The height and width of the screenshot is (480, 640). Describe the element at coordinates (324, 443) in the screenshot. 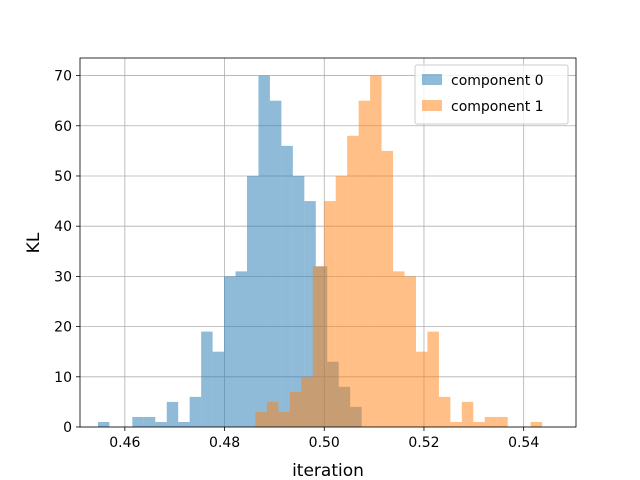

I see `x-tick-label: 0.50` at that location.